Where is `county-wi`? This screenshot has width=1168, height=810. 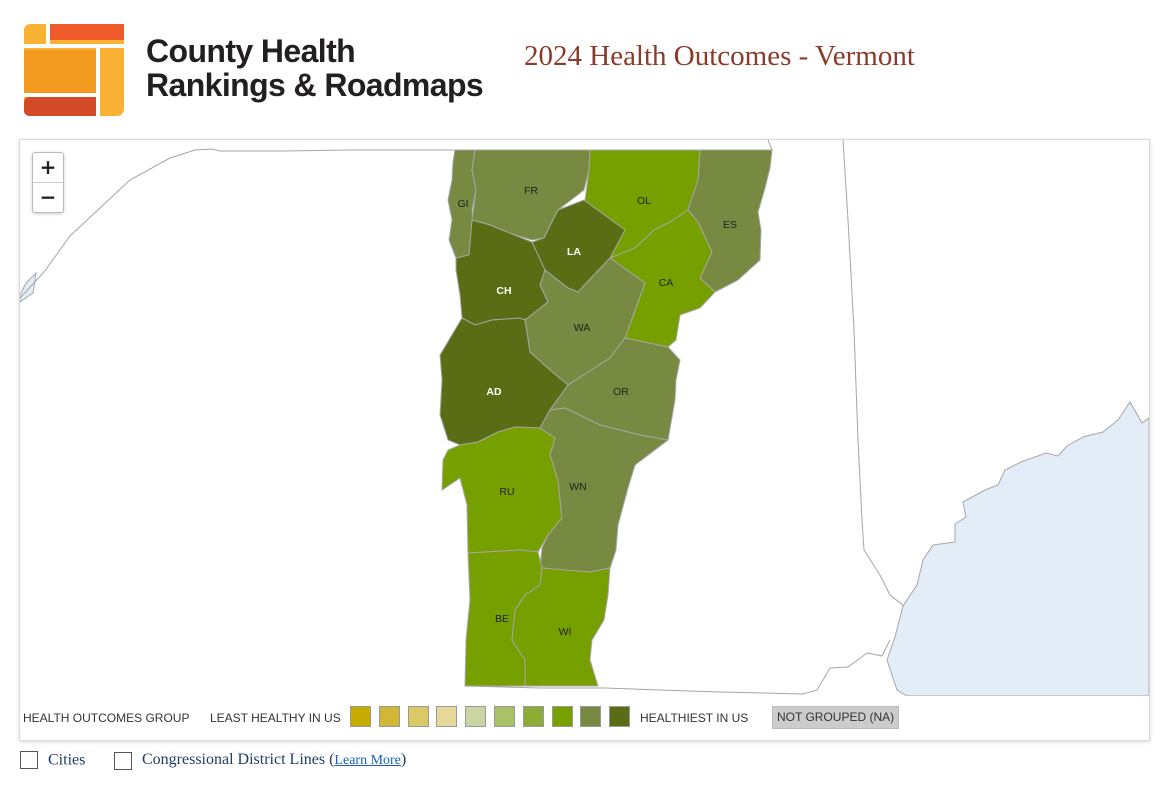 county-wi is located at coordinates (561, 627).